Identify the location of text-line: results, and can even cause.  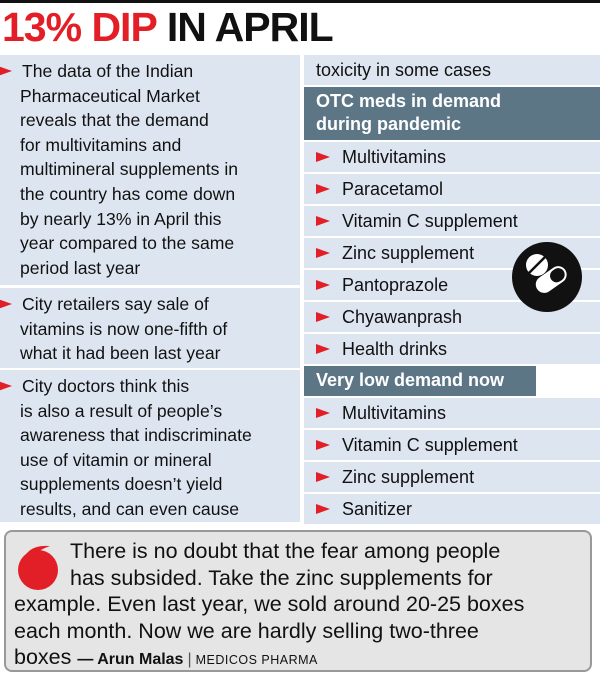
(130, 508).